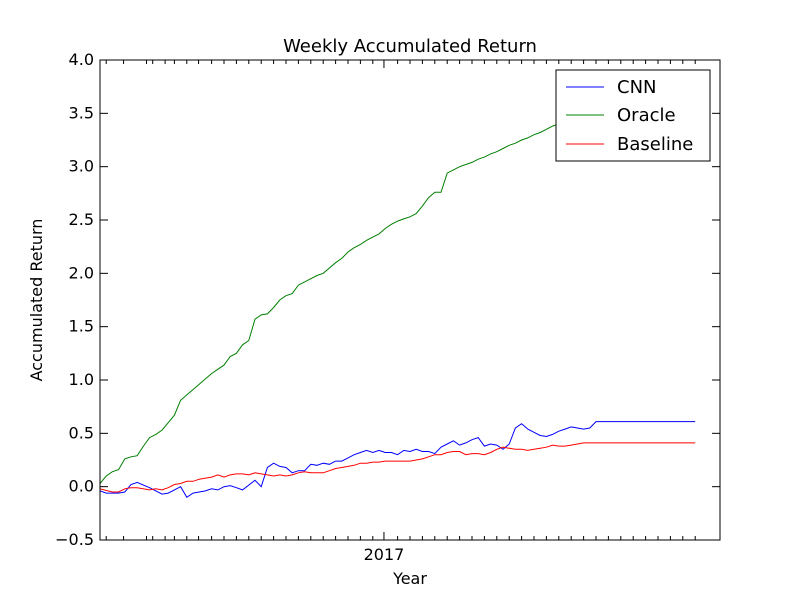  Describe the element at coordinates (384, 554) in the screenshot. I see `x-tick-label: 2017` at that location.